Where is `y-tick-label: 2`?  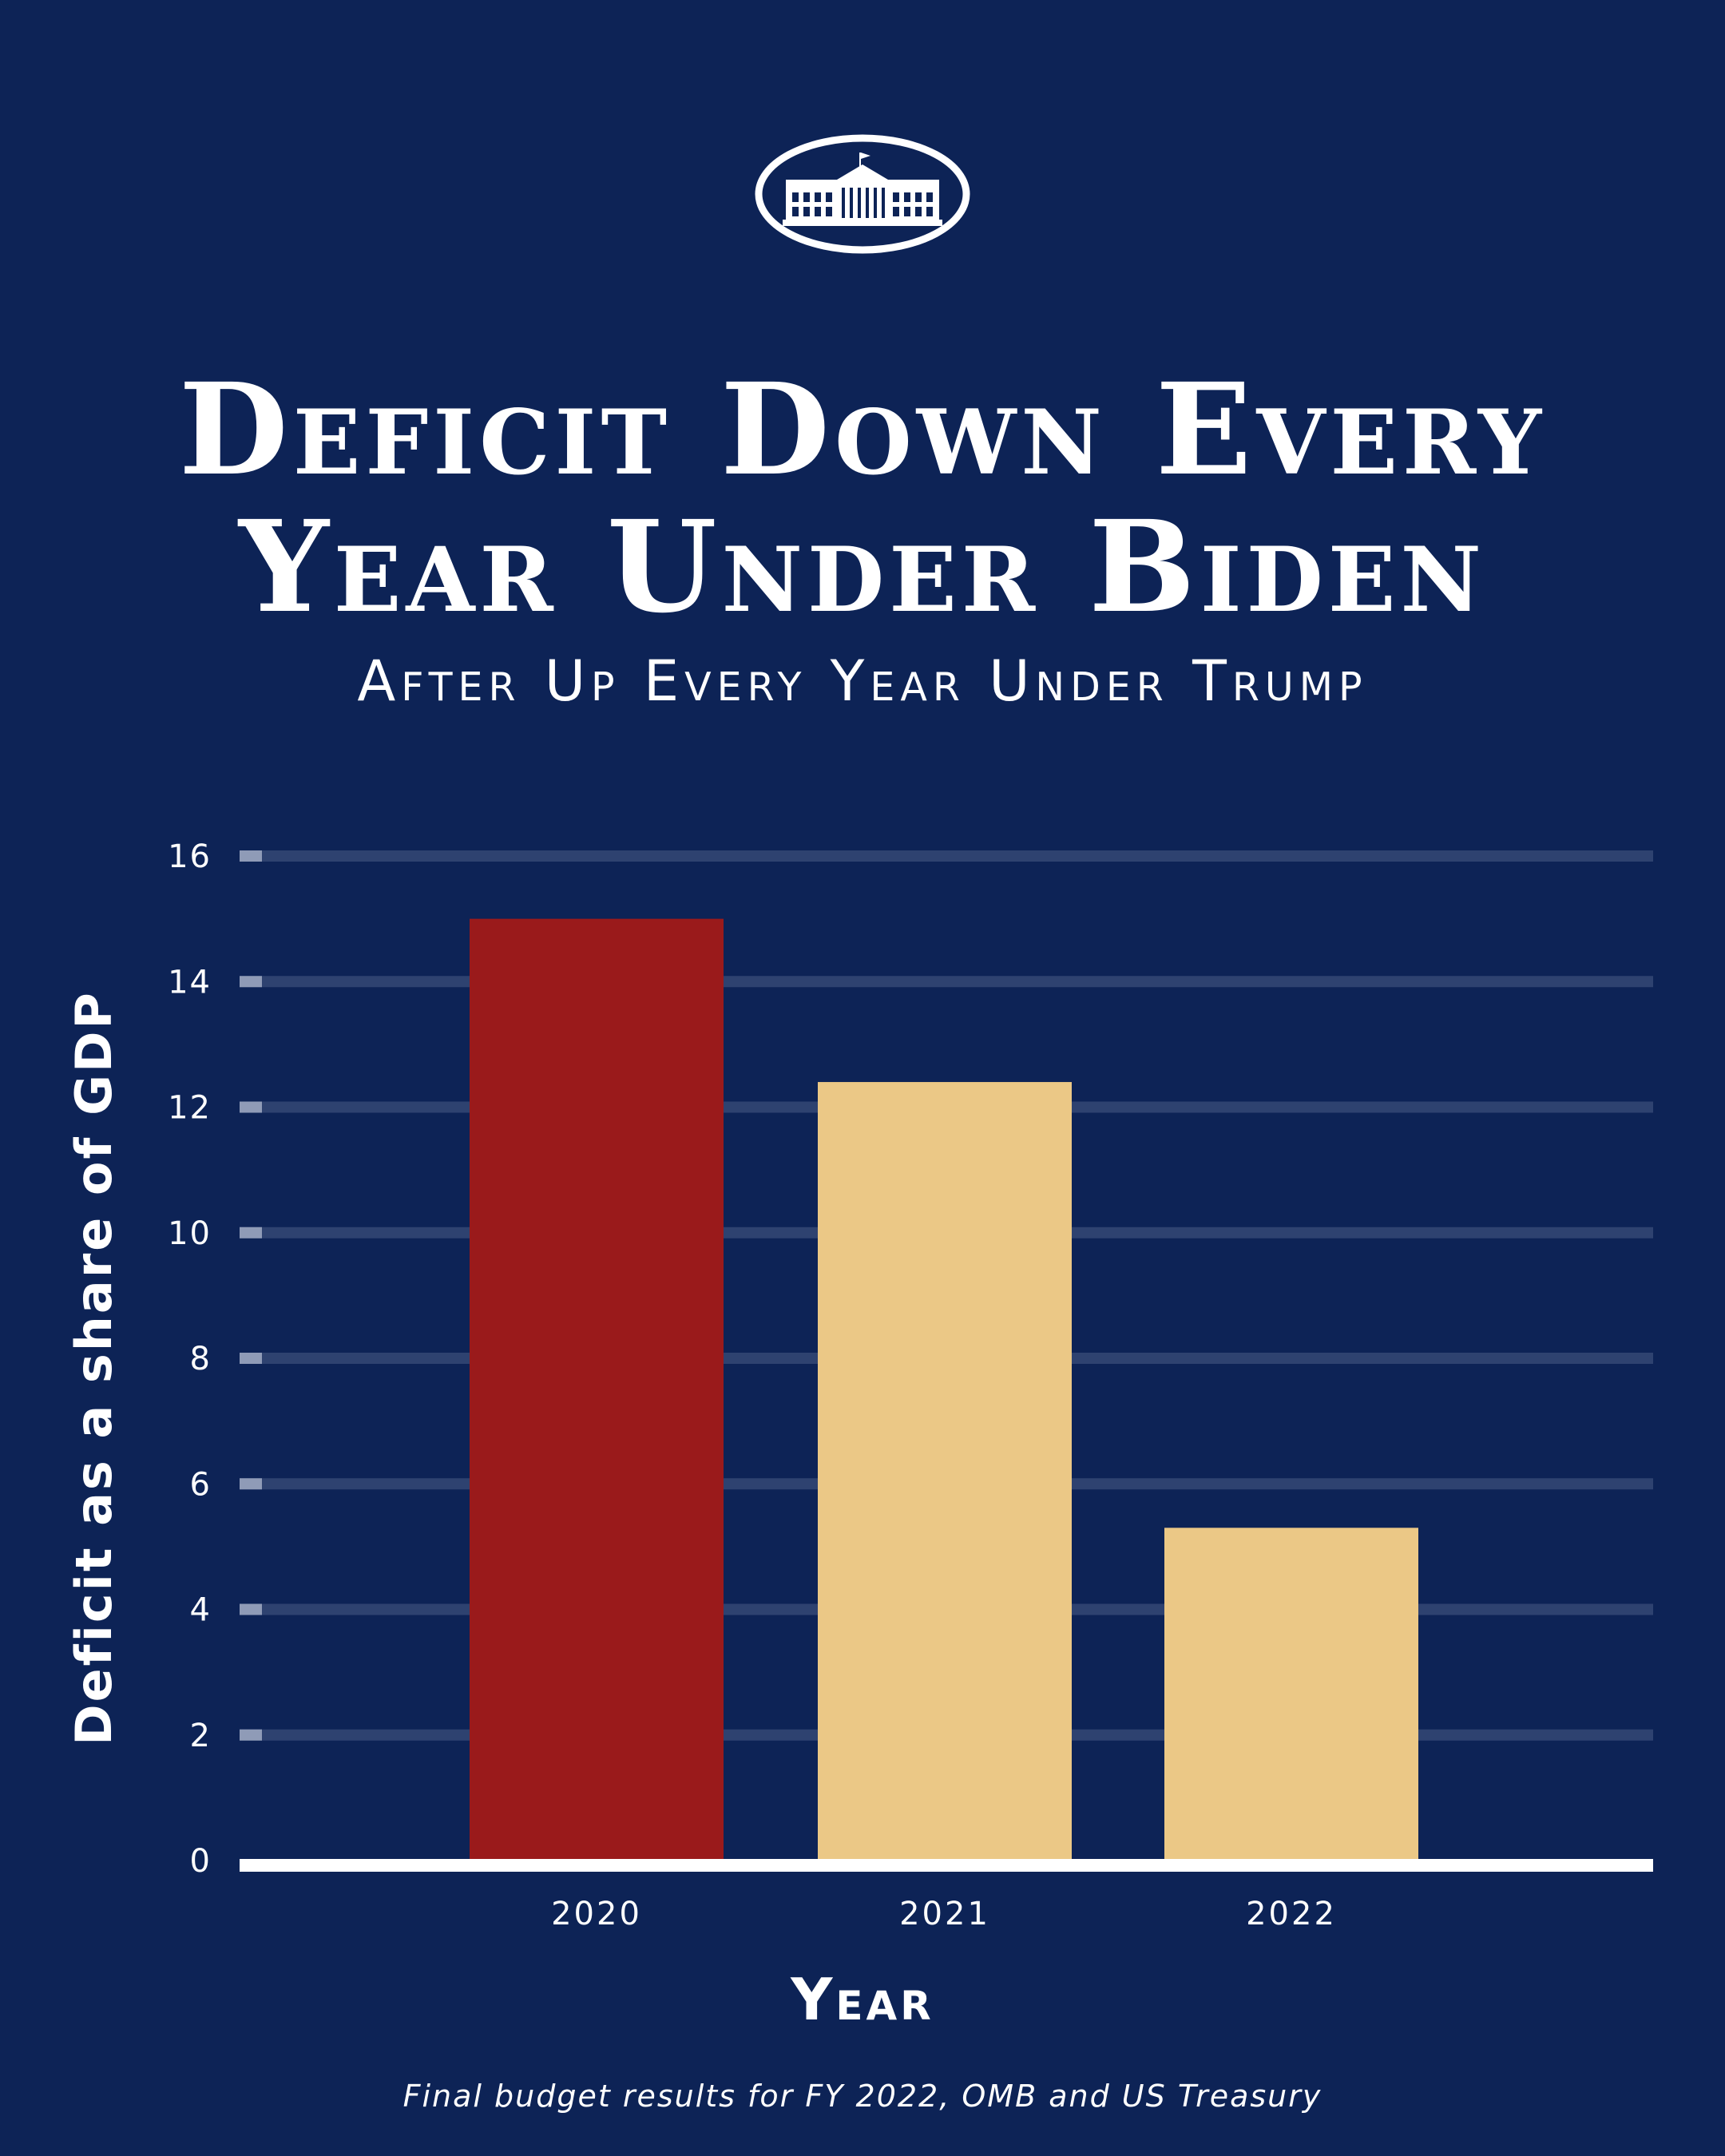
y-tick-label: 2 is located at coordinates (201, 1736).